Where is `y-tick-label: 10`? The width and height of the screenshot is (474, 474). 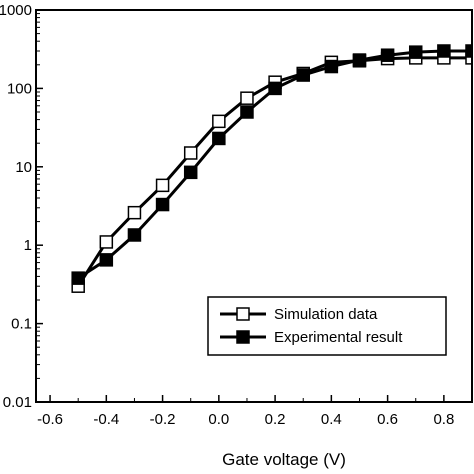 y-tick-label: 10 is located at coordinates (23, 167).